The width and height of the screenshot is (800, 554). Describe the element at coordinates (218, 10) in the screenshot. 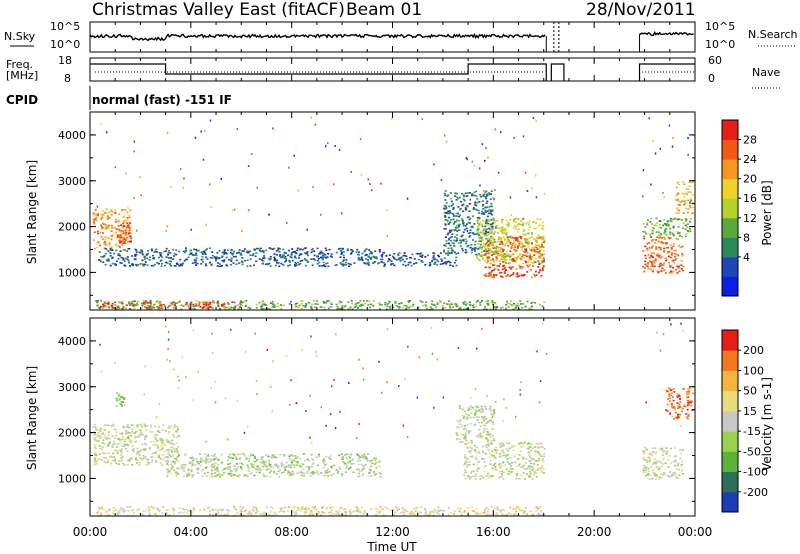

I see `plot-title: Christmas Valley East (fitACF)` at that location.